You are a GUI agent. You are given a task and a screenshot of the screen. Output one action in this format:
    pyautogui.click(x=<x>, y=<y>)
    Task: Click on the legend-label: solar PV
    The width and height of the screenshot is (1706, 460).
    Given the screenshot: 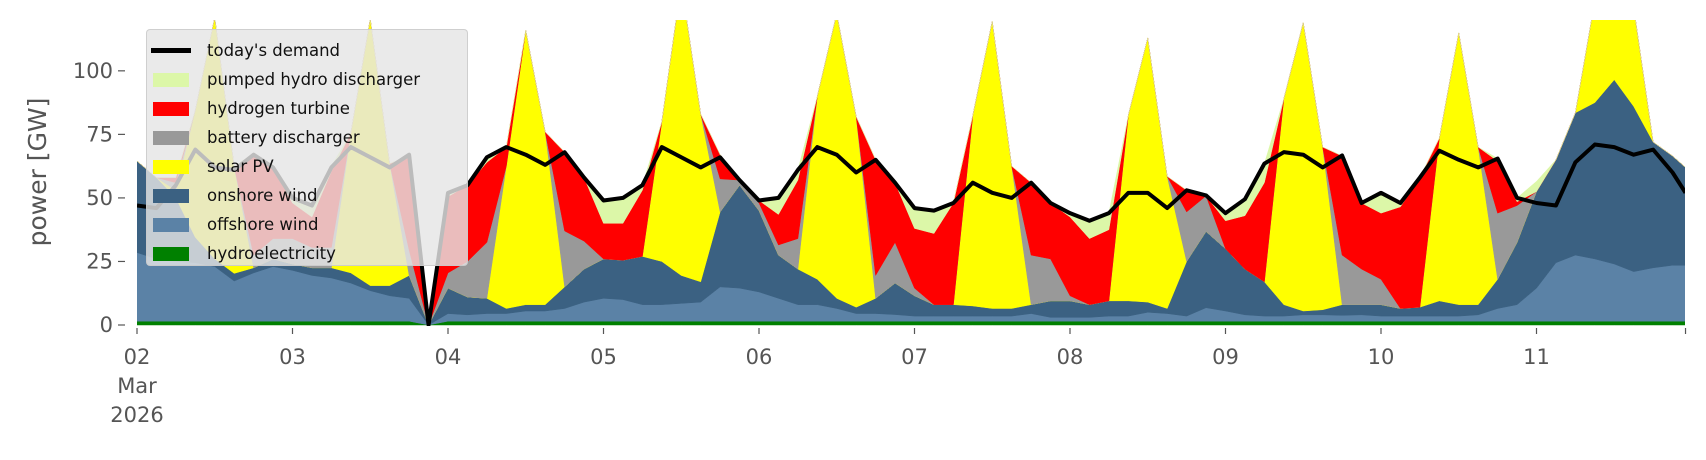 What is the action you would take?
    pyautogui.click(x=240, y=166)
    